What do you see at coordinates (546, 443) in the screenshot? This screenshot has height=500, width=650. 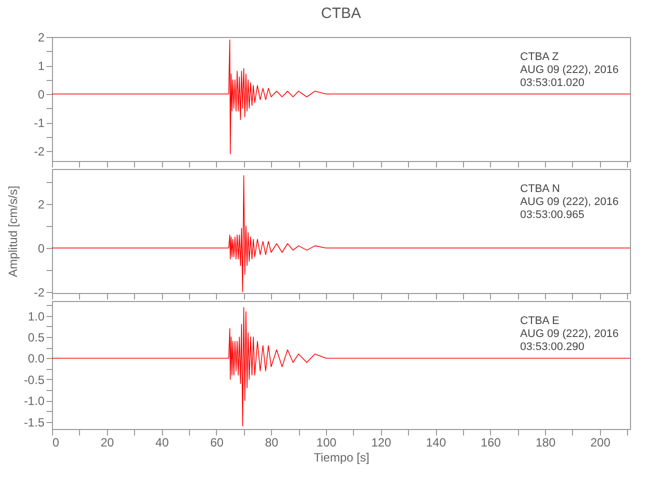 I see `x-tick-label: 180` at bounding box center [546, 443].